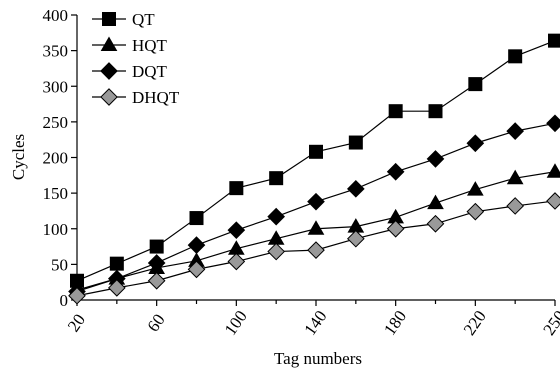 The width and height of the screenshot is (560, 372). Describe the element at coordinates (56, 15) in the screenshot. I see `y-tick-label: 400` at that location.